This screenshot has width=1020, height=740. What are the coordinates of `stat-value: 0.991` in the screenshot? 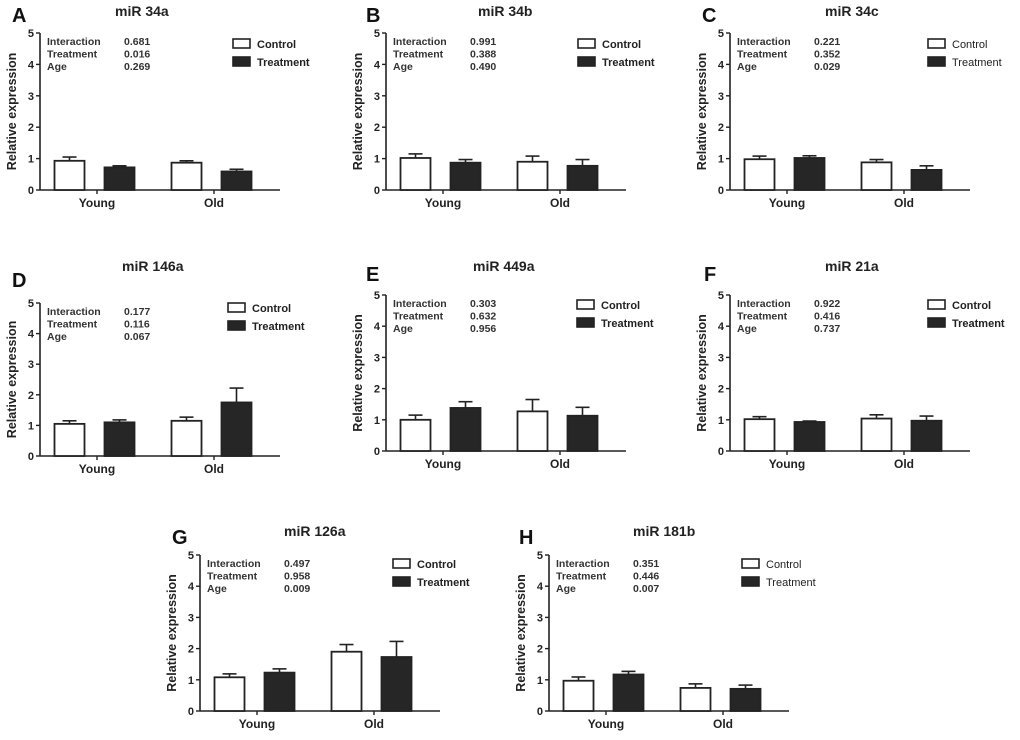 It's located at (483, 42).